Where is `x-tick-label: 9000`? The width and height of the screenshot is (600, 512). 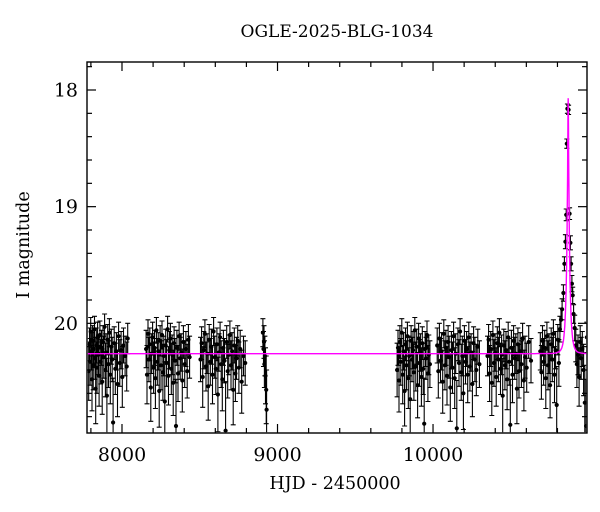 x-tick-label: 9000 is located at coordinates (277, 455).